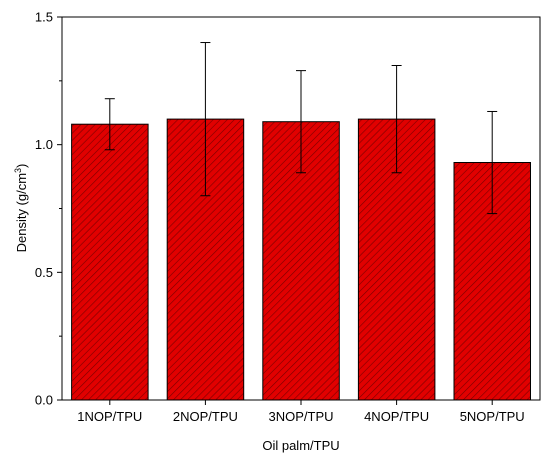 The width and height of the screenshot is (543, 456). Describe the element at coordinates (300, 416) in the screenshot. I see `x-tick-label: 3NOP/TPU` at that location.